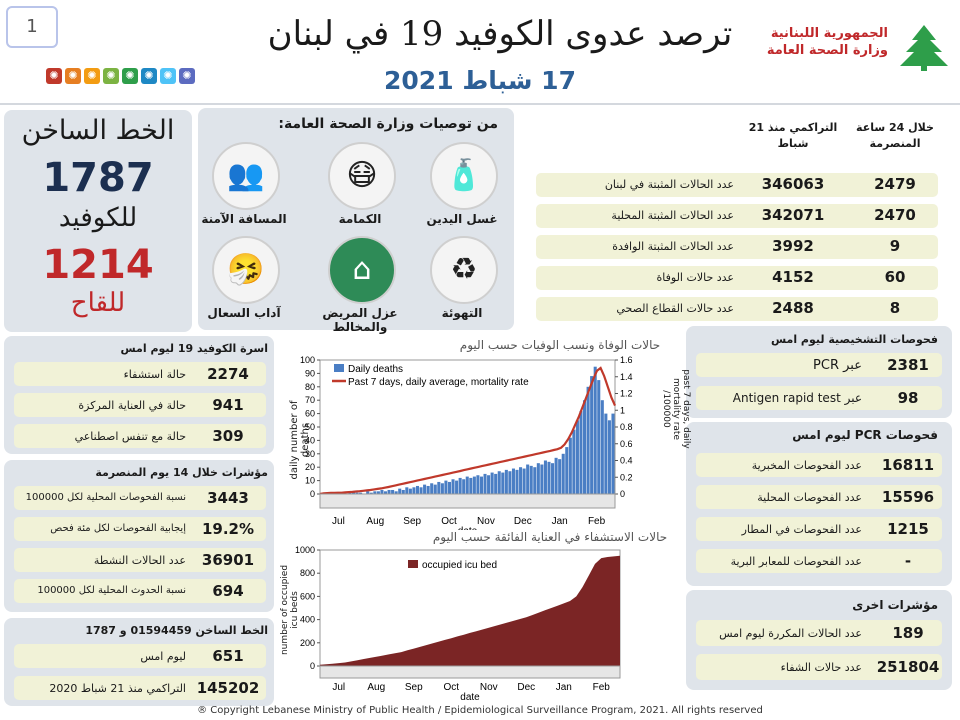 This screenshot has height=720, width=960. I want to click on hotline-vaccine-number: 1214, so click(98, 265).